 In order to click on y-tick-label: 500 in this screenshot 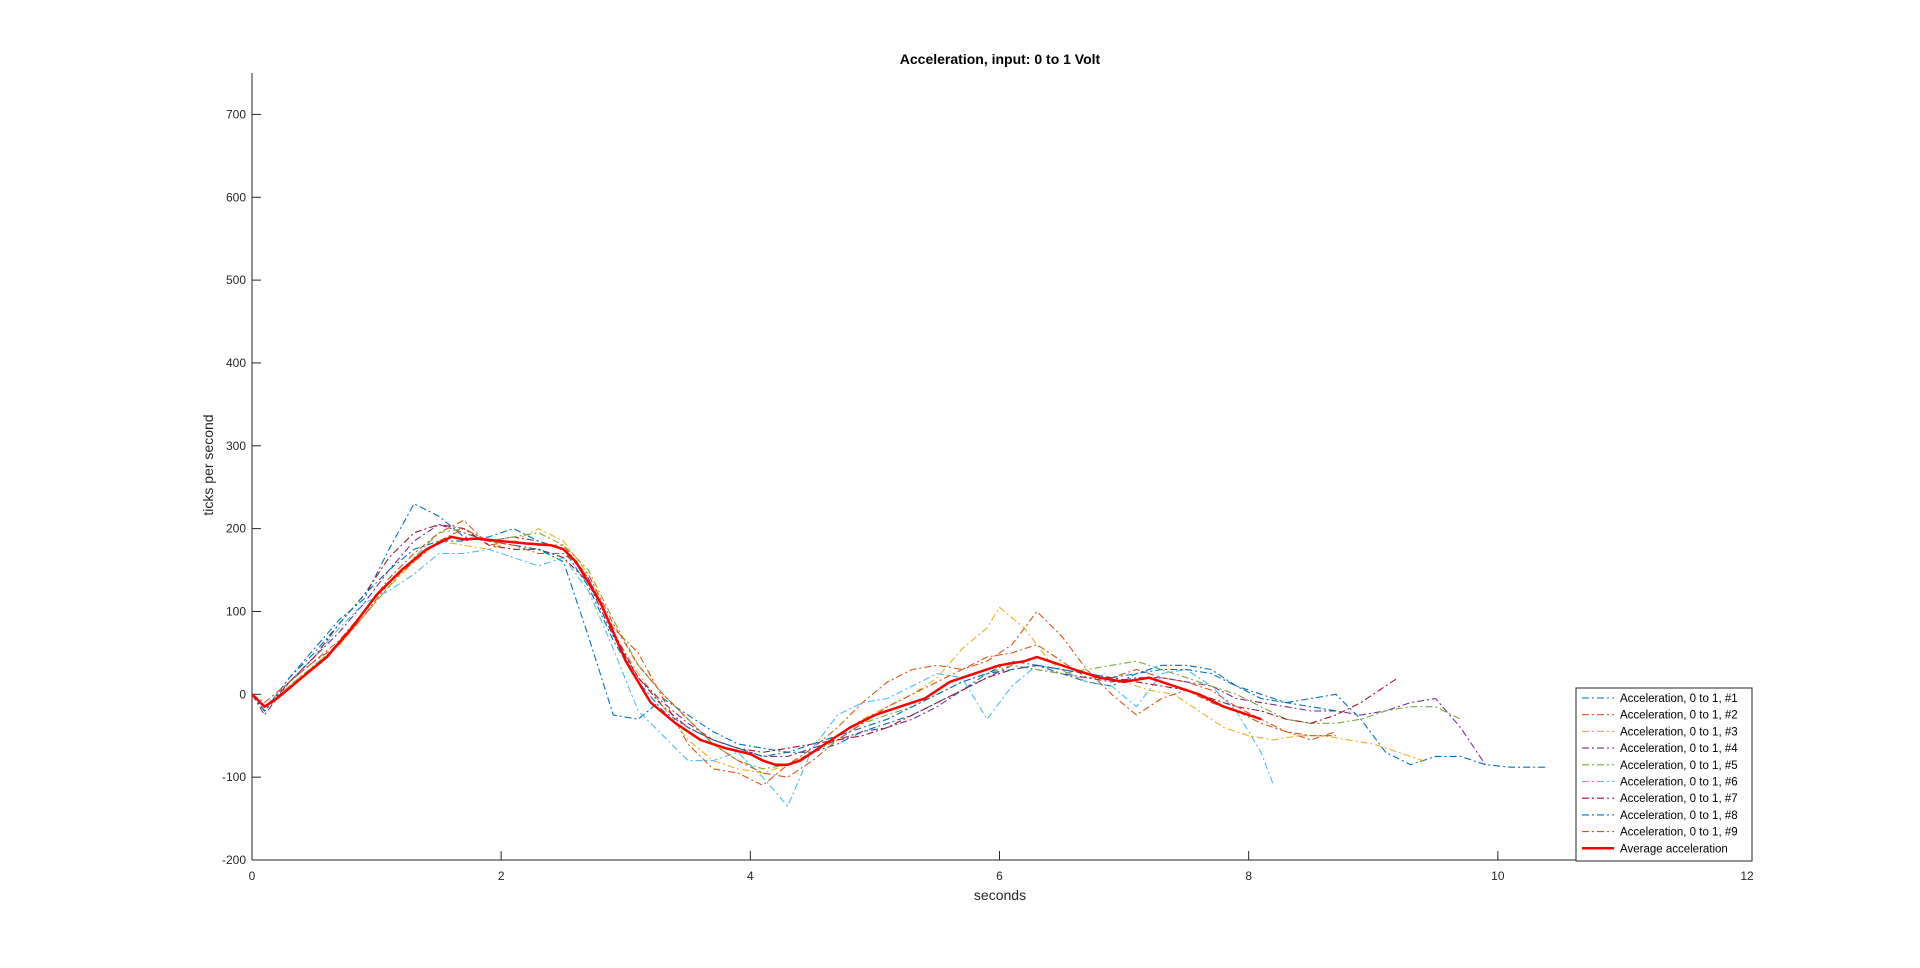, I will do `click(236, 280)`.